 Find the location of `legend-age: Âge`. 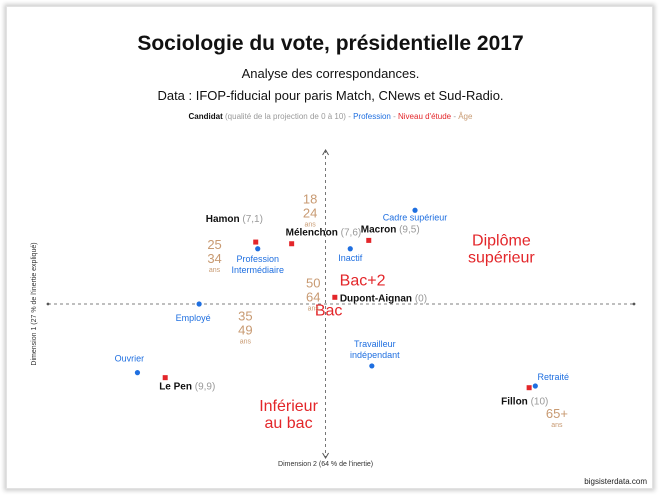

legend-age: Âge is located at coordinates (465, 116).